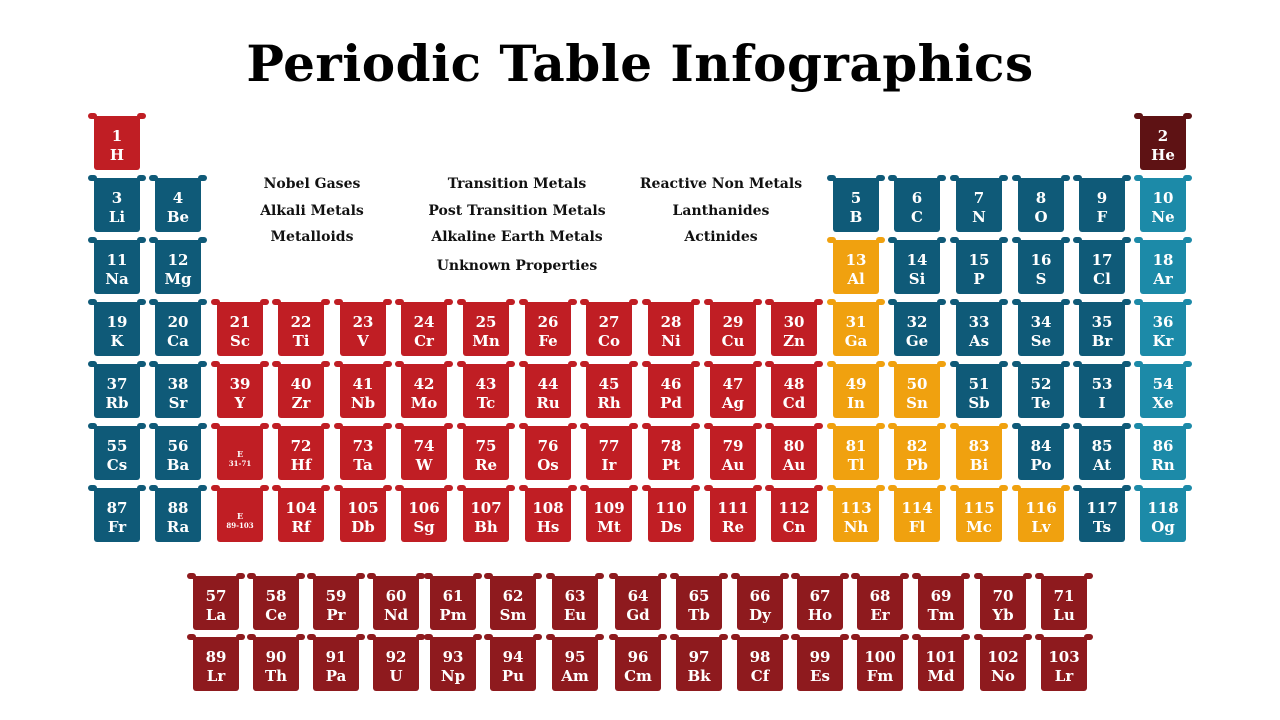 This screenshot has height=720, width=1280. What do you see at coordinates (941, 662) in the screenshot?
I see `element-tile-md: 101 Md` at bounding box center [941, 662].